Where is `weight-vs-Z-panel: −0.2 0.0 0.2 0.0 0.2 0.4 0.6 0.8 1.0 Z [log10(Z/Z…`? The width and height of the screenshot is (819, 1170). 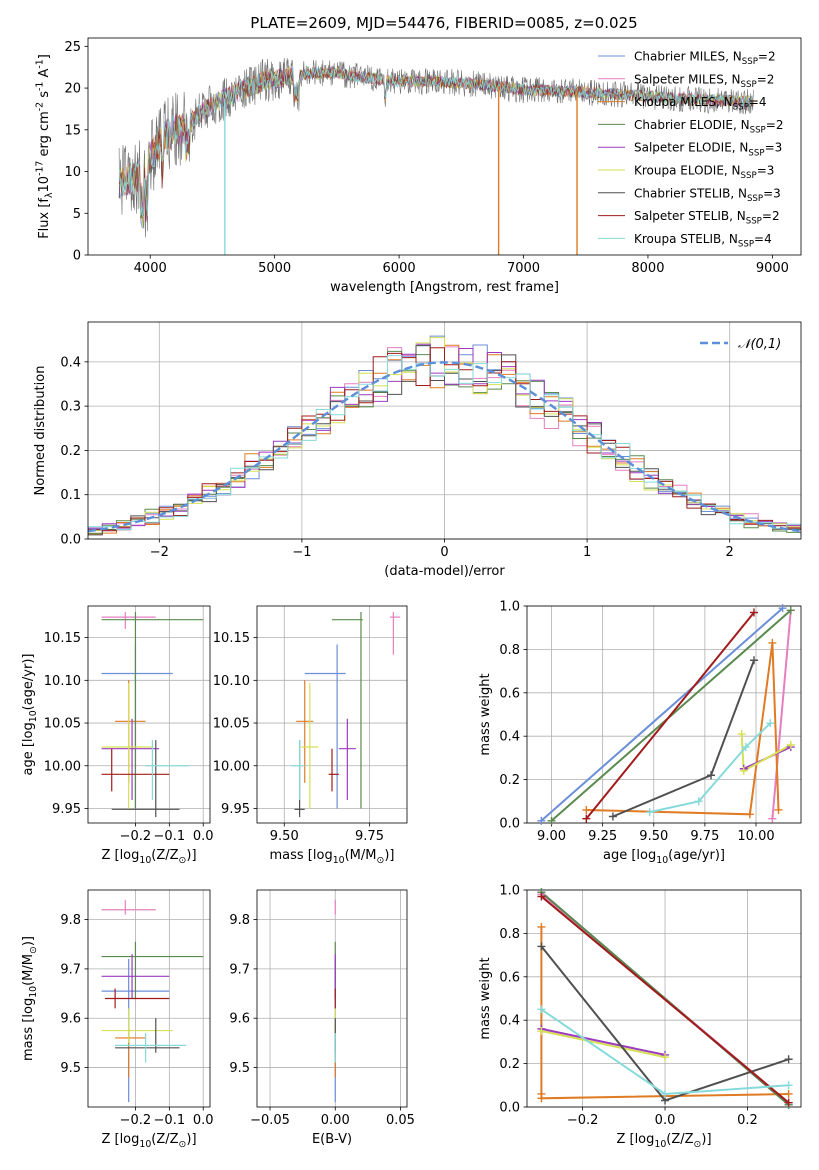 weight-vs-Z-panel: −0.2 0.0 0.2 0.0 0.2 0.4 0.6 0.8 1.0 Z [log10(Z/Z… is located at coordinates (640, 1017).